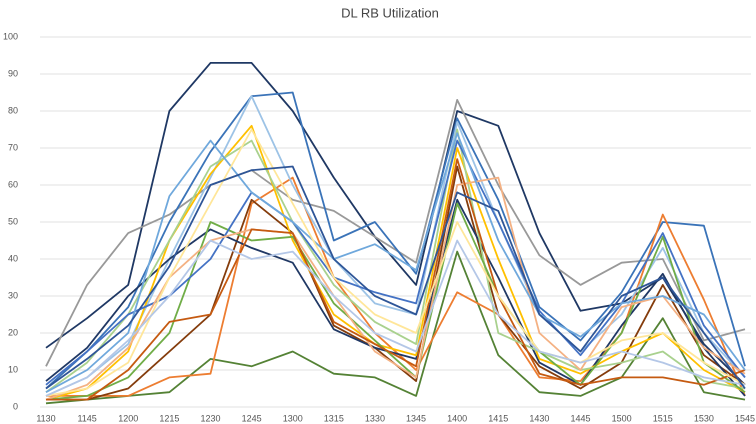 The height and width of the screenshot is (424, 756). Describe the element at coordinates (13, 258) in the screenshot. I see `y-tick-label: 40` at that location.